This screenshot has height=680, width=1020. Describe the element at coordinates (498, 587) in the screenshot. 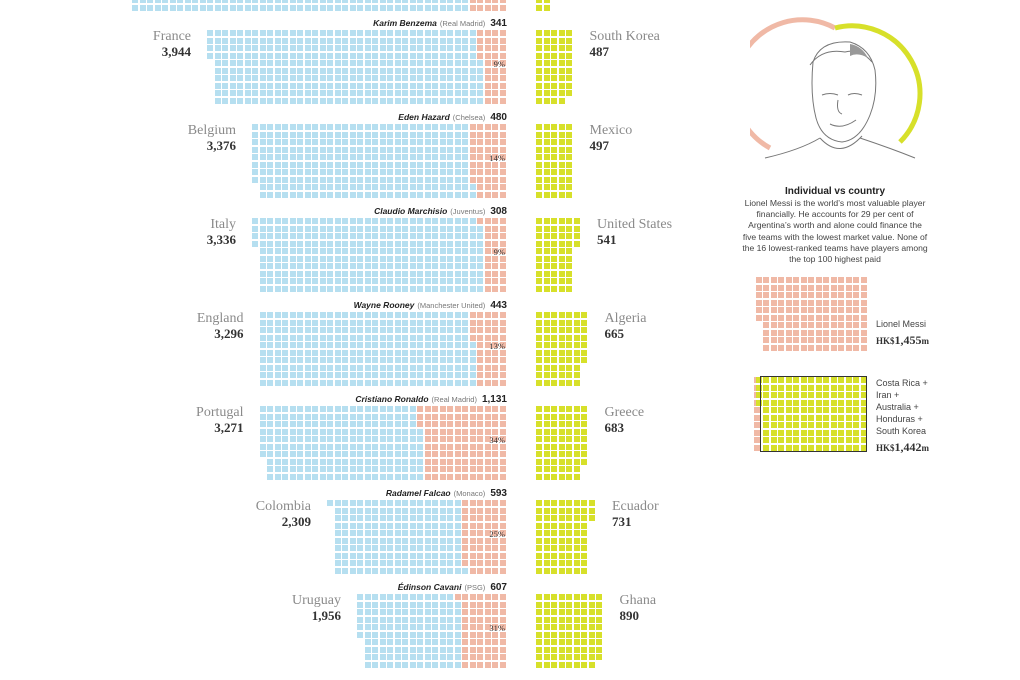

I see `player-value: 607` at that location.